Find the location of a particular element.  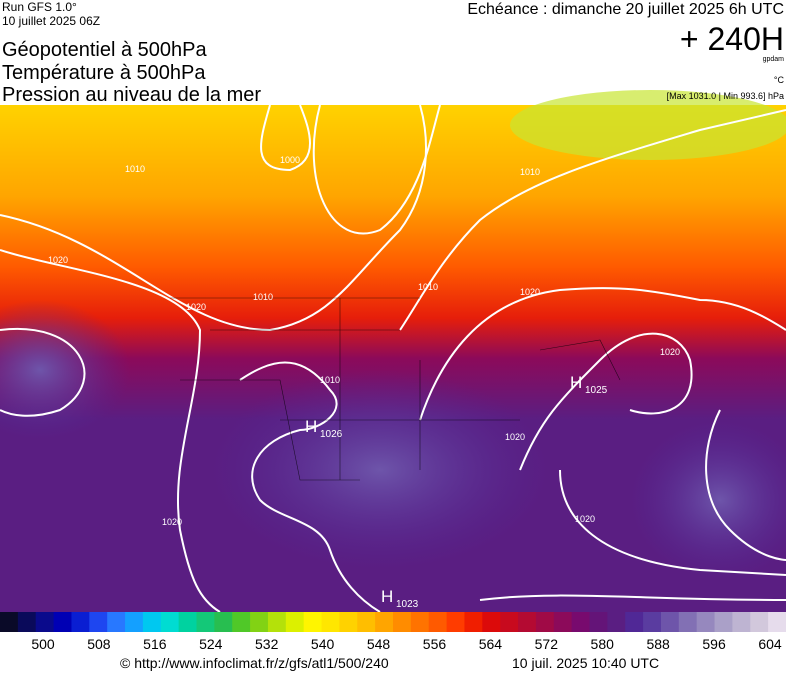

colorbar-tick: 540 is located at coordinates (323, 644).